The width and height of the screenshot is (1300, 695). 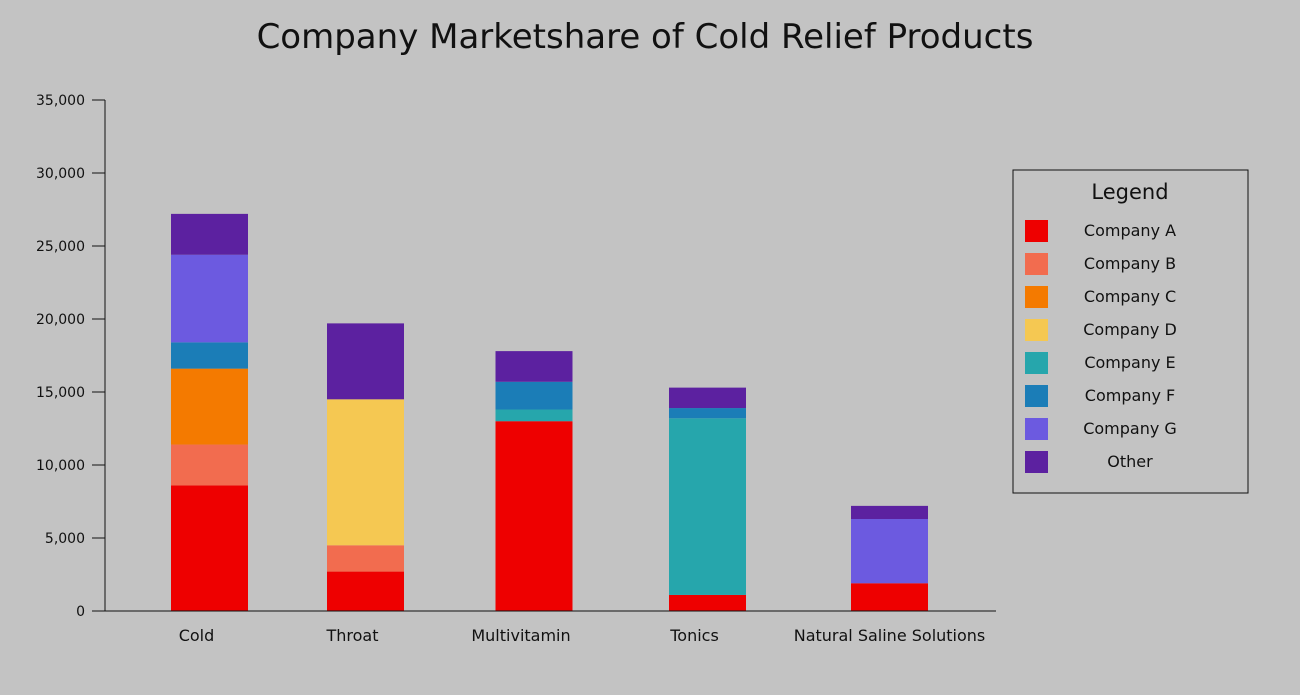 I want to click on legend-box, so click(x=1130, y=331).